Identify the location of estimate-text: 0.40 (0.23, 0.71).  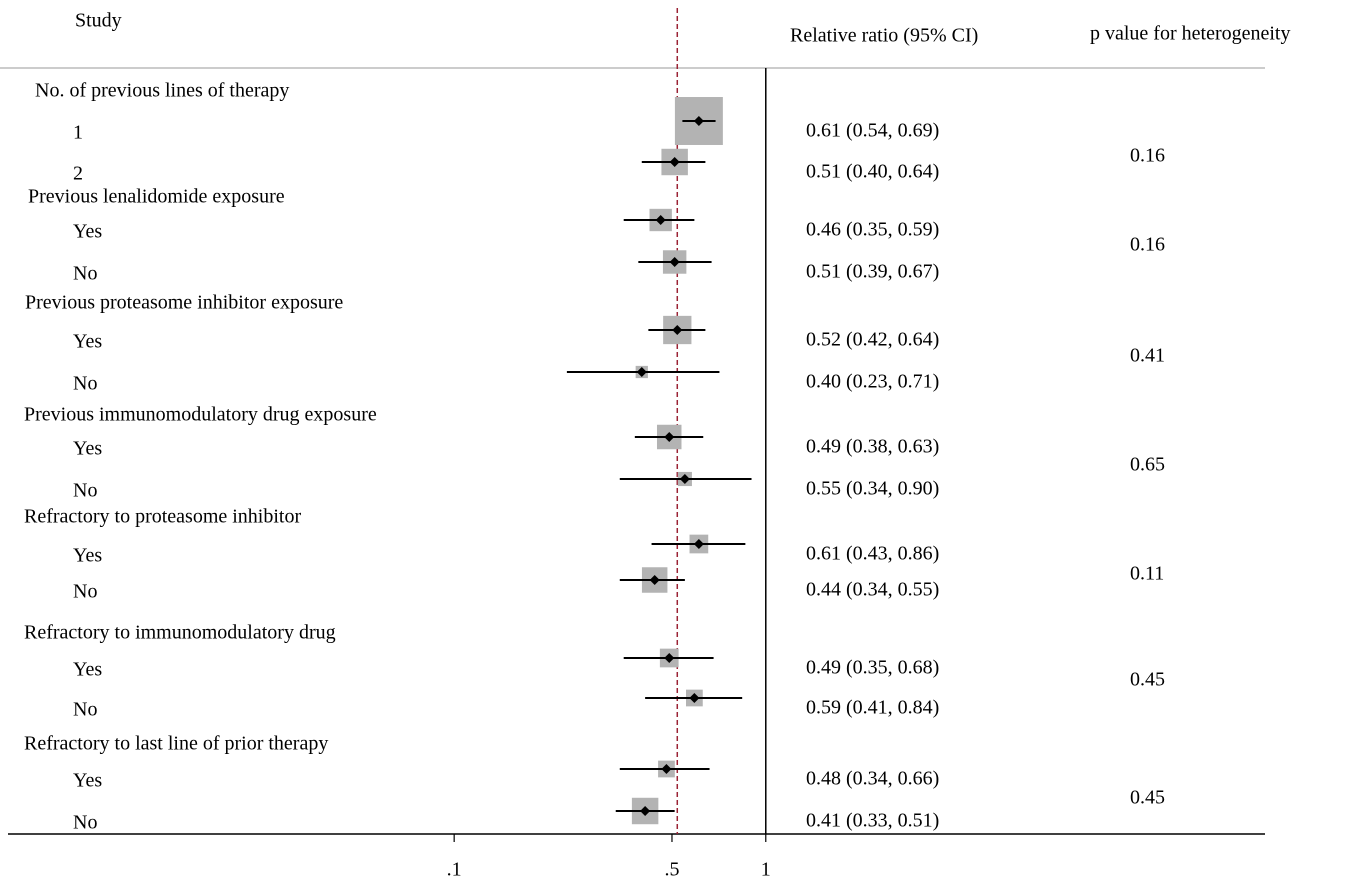
(872, 382).